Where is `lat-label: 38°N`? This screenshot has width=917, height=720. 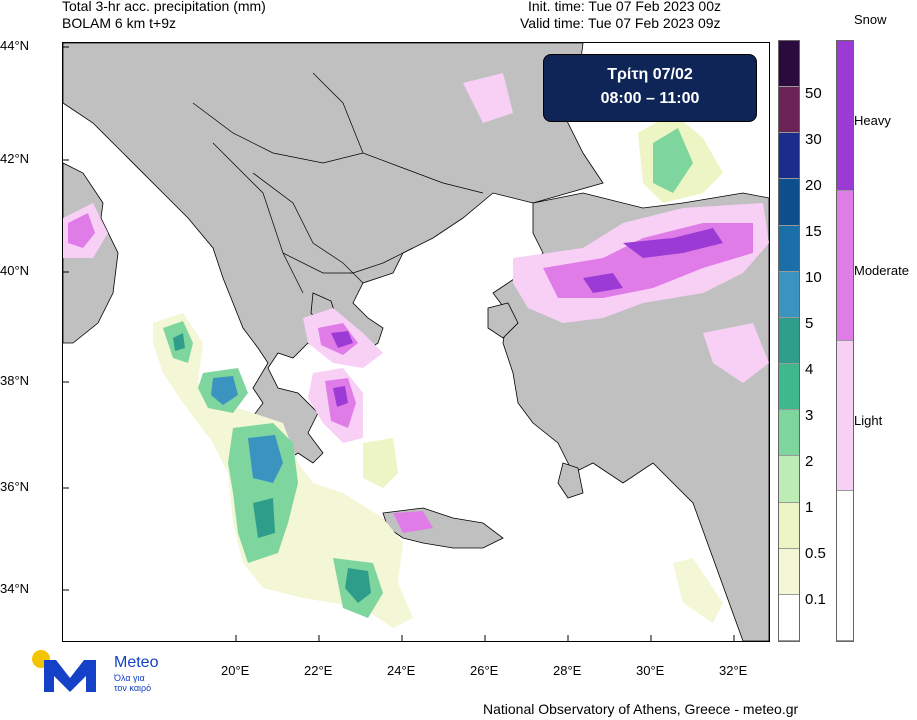 lat-label: 38°N is located at coordinates (15, 380).